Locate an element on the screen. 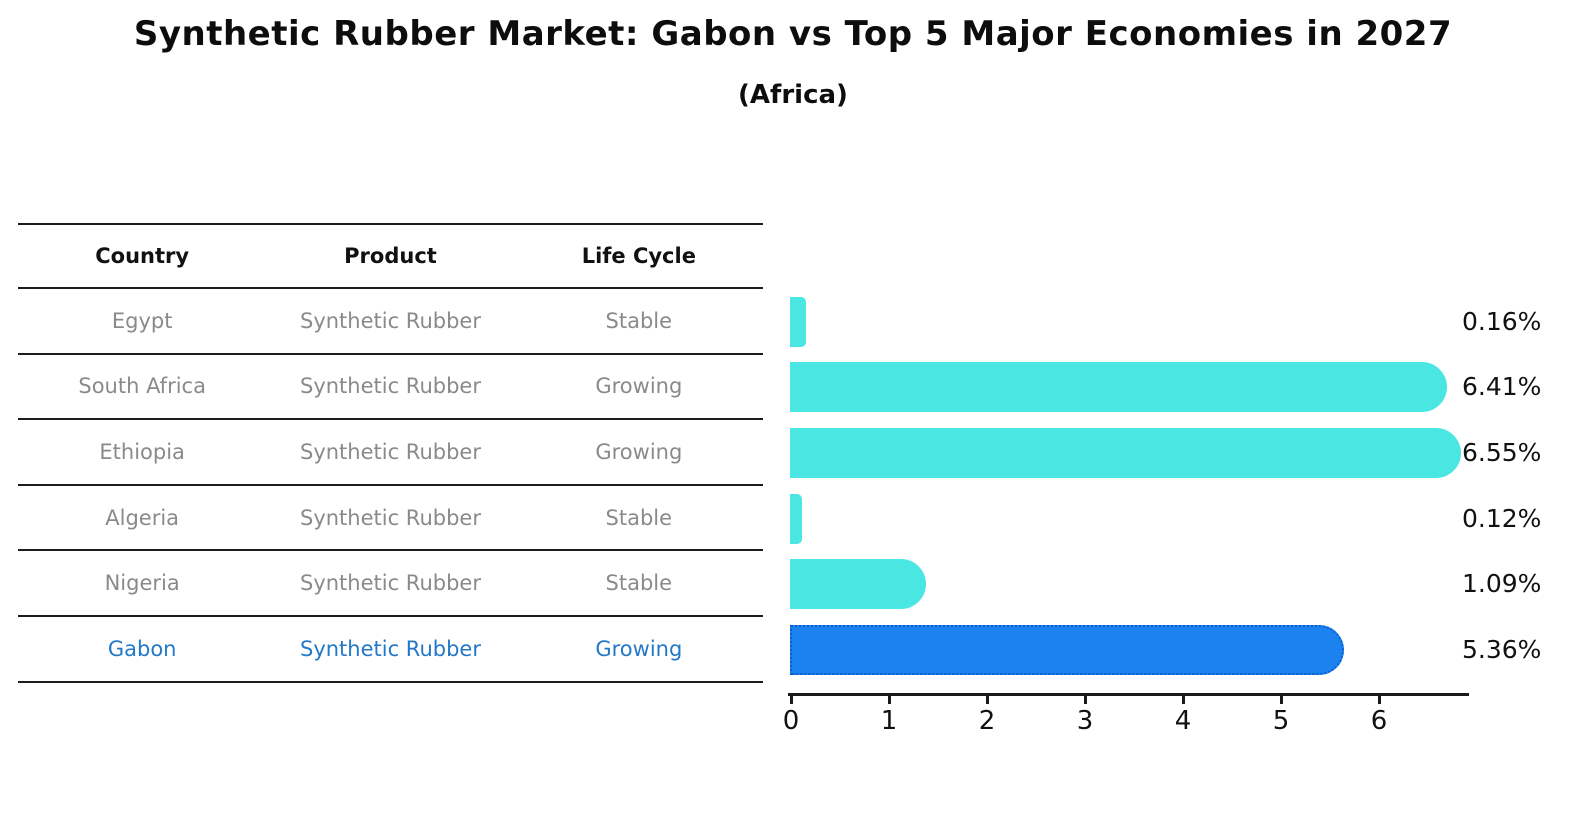 The image size is (1586, 823). table-row-egypt: Egypt Synthetic Rubber Stable is located at coordinates (390, 322).